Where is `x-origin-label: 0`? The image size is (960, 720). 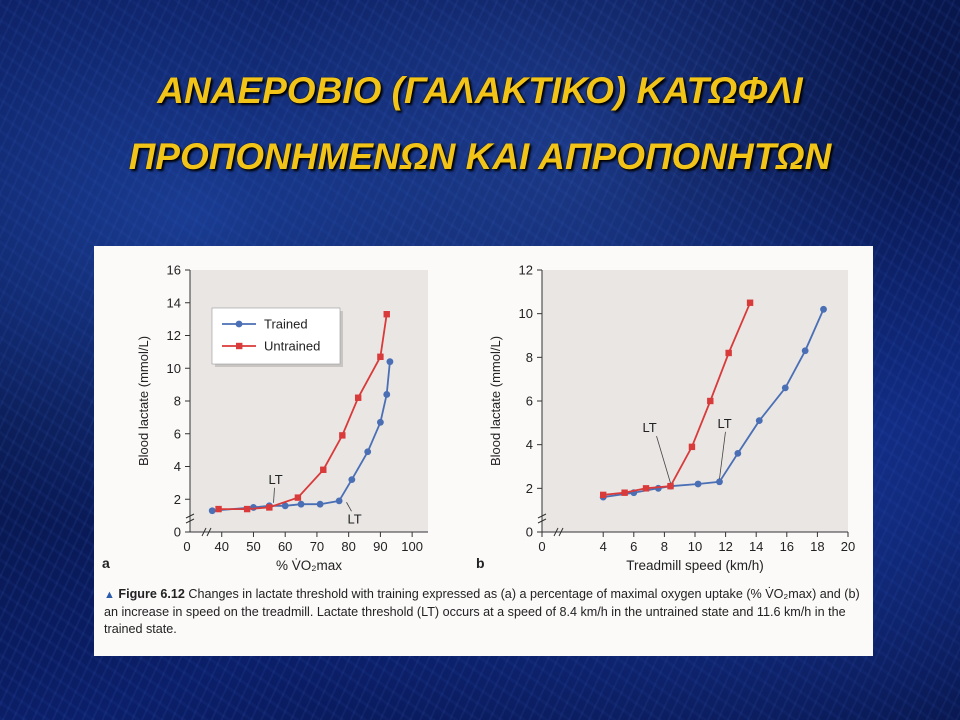 x-origin-label: 0 is located at coordinates (186, 546).